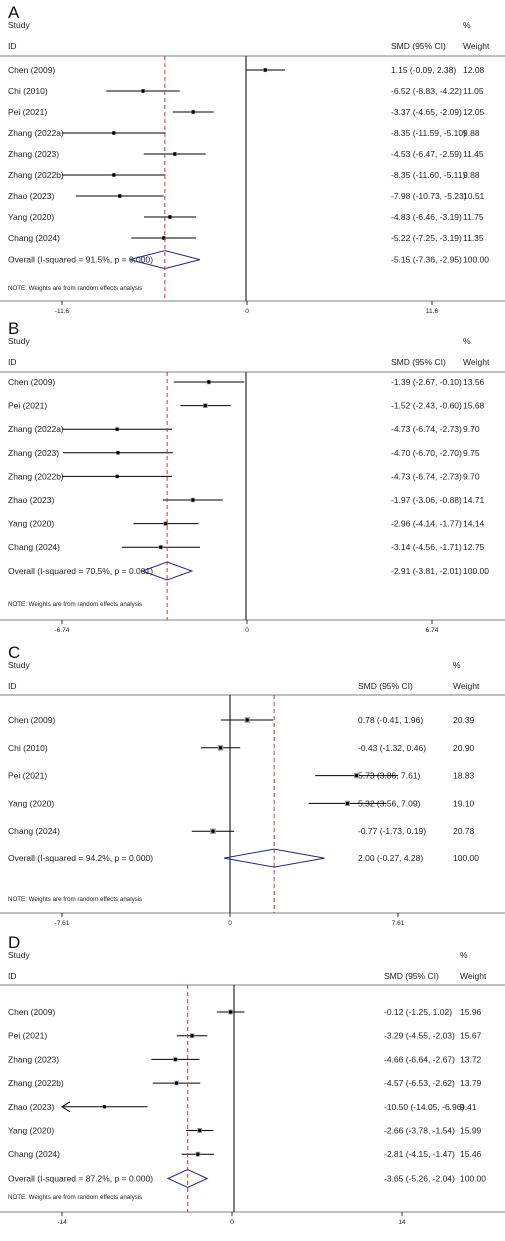 This screenshot has height=1241, width=505. What do you see at coordinates (245, 1012) in the screenshot?
I see `study-row: Chen (2009) -0.12 (-1.25, 1.02) 15.96` at bounding box center [245, 1012].